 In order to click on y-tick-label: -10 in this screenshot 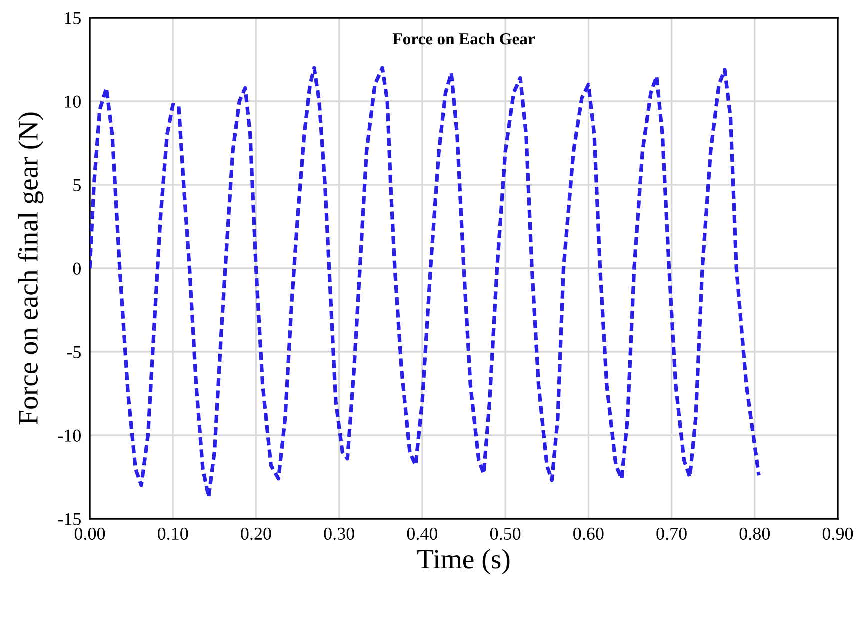, I will do `click(69, 436)`.